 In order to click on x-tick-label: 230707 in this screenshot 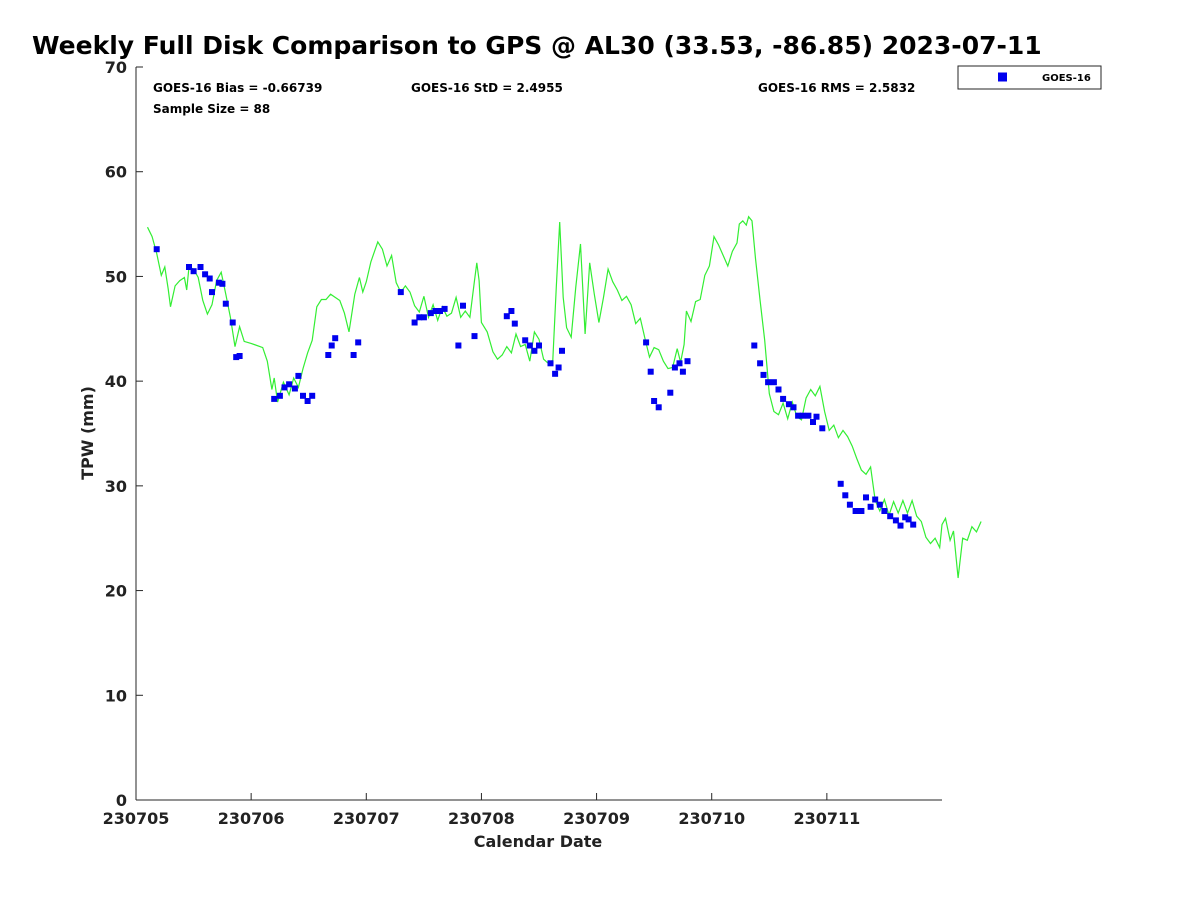, I will do `click(366, 818)`.